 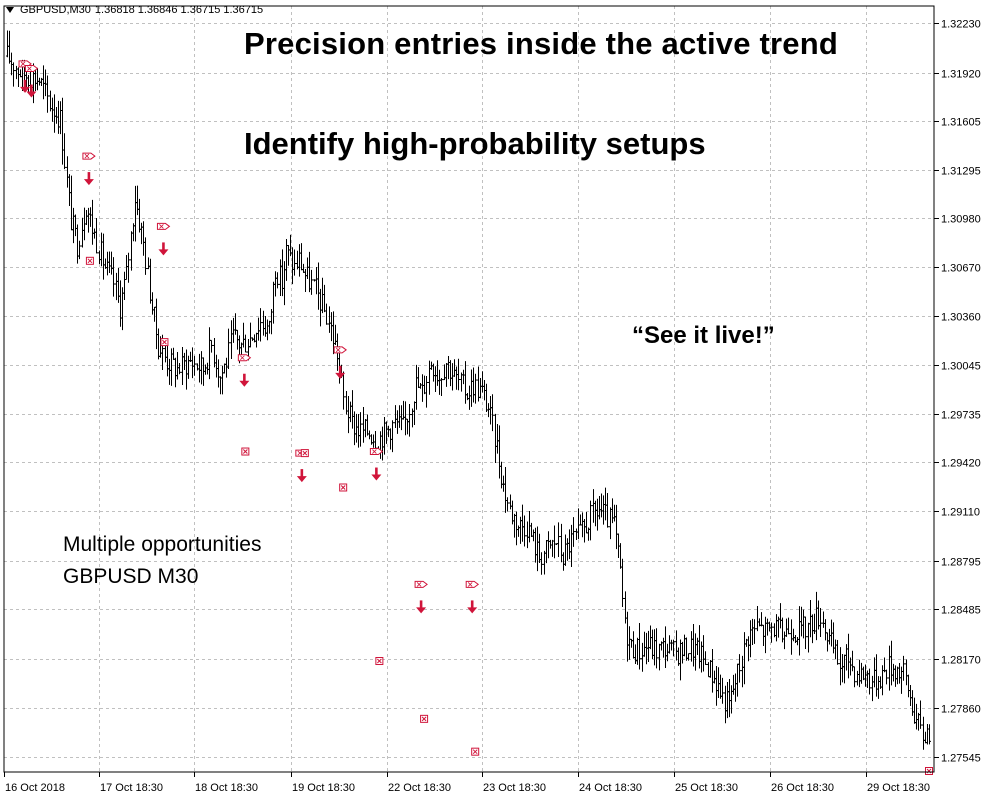 I want to click on x-tick-label: 17 Oct 18:30, so click(x=131, y=788).